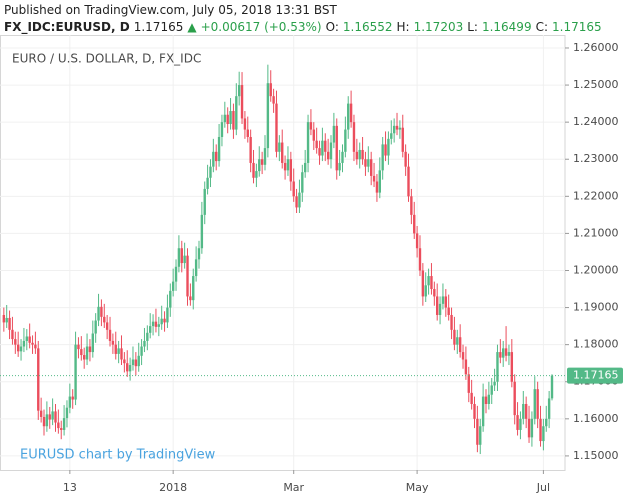  Describe the element at coordinates (417, 487) in the screenshot. I see `x-tick-label: May` at that location.